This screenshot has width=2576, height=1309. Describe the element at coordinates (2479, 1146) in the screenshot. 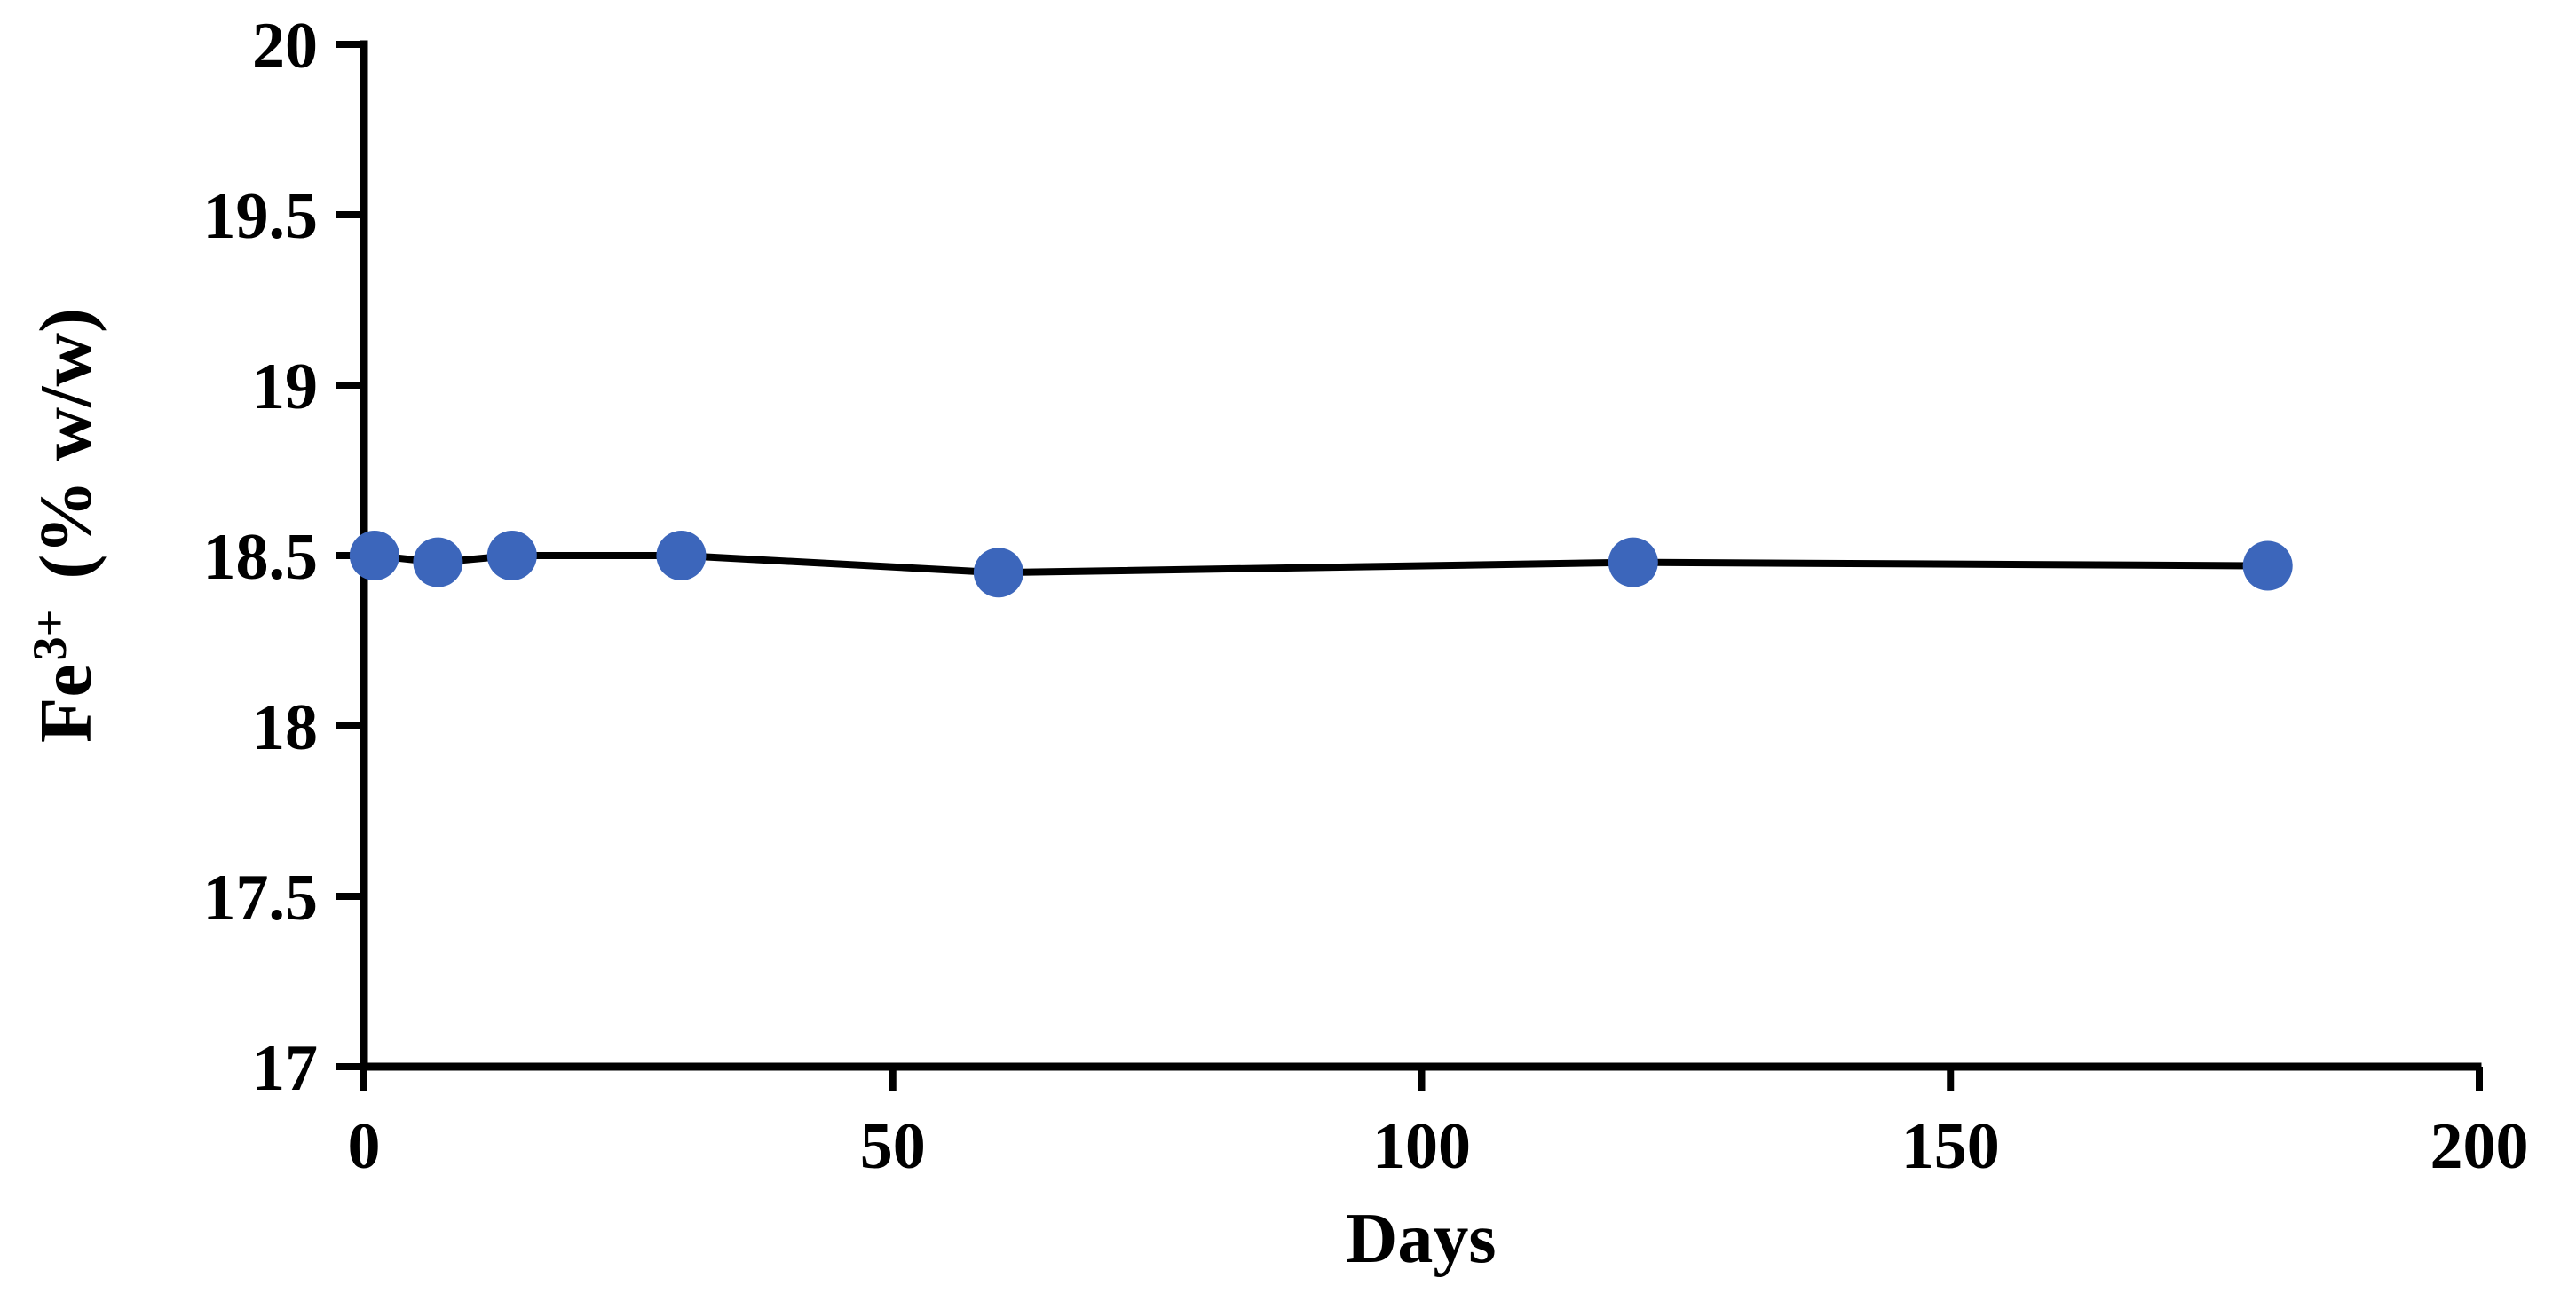

I see `x-tick-label: 200` at that location.